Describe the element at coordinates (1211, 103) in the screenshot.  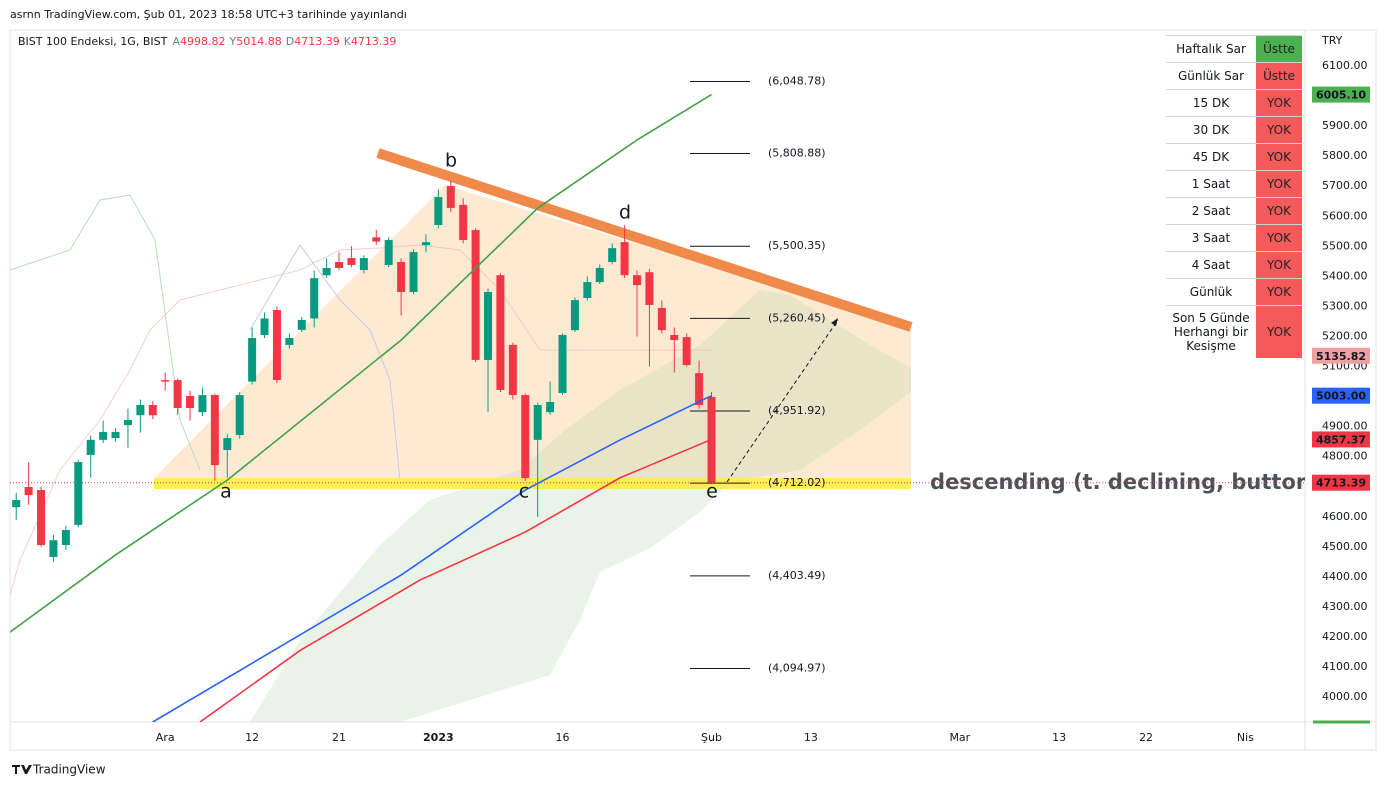
I see `row-label: 15 DK` at that location.